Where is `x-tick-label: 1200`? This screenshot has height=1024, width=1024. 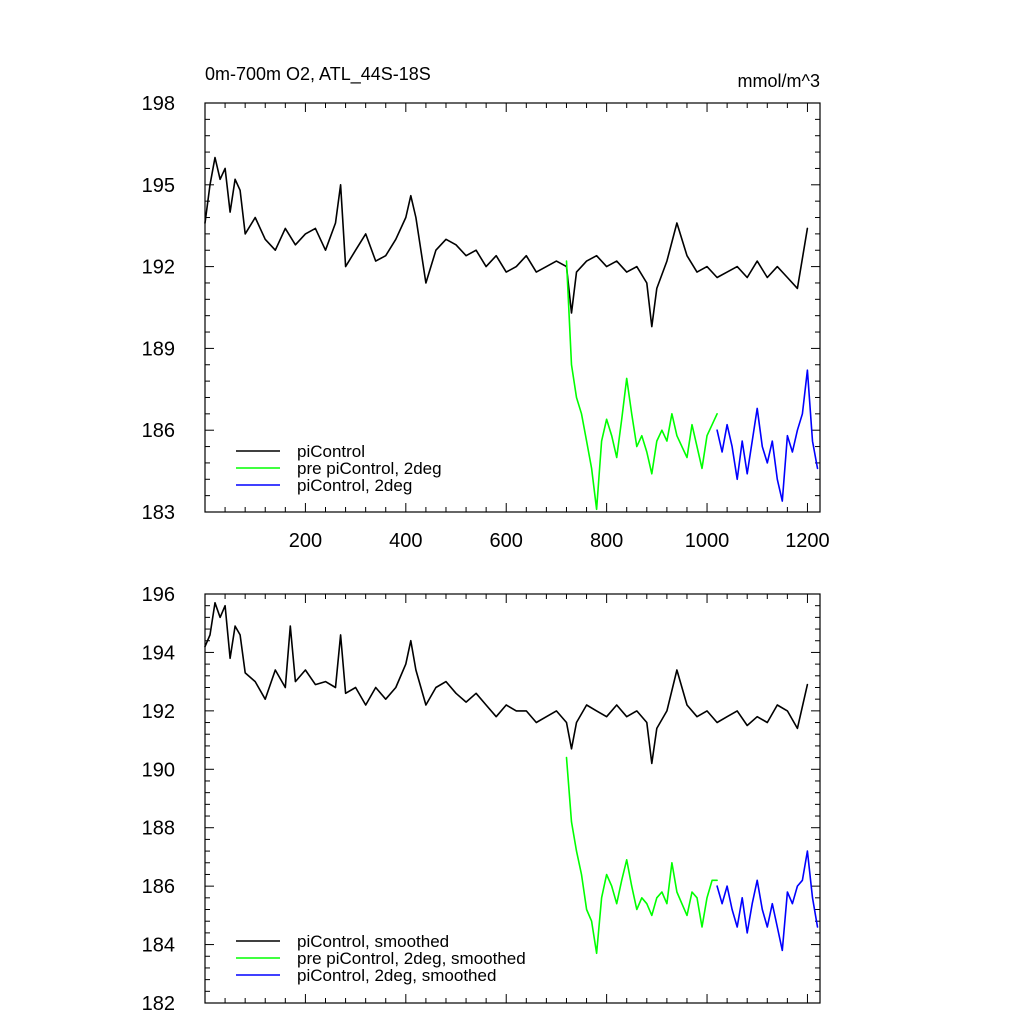 x-tick-label: 1200 is located at coordinates (807, 541).